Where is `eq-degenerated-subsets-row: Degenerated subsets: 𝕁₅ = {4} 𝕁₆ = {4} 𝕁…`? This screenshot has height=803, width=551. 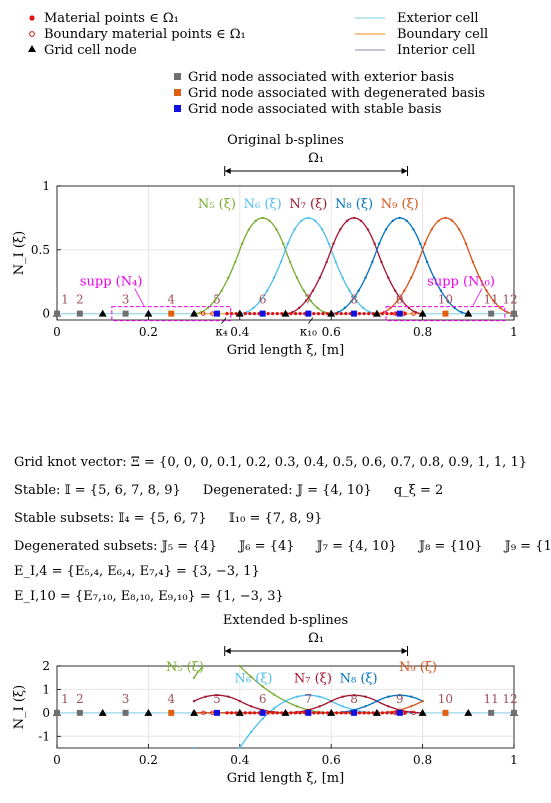 eq-degenerated-subsets-row: Degenerated subsets: 𝕁₅ = {4} 𝕁₆ = {4} 𝕁… is located at coordinates (282, 546).